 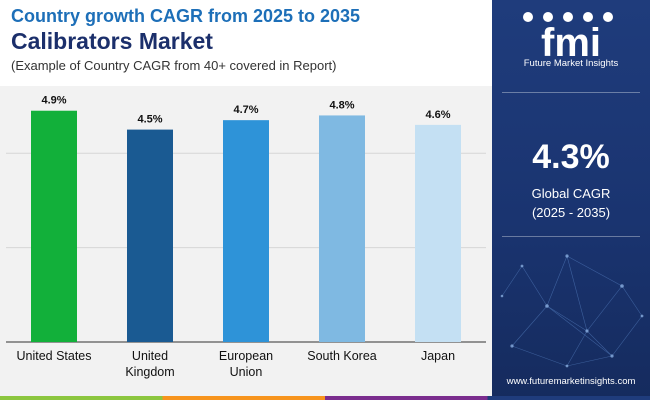 What do you see at coordinates (186, 16) in the screenshot?
I see `chart-title: Country growth CAGR from 2025 to 2035` at bounding box center [186, 16].